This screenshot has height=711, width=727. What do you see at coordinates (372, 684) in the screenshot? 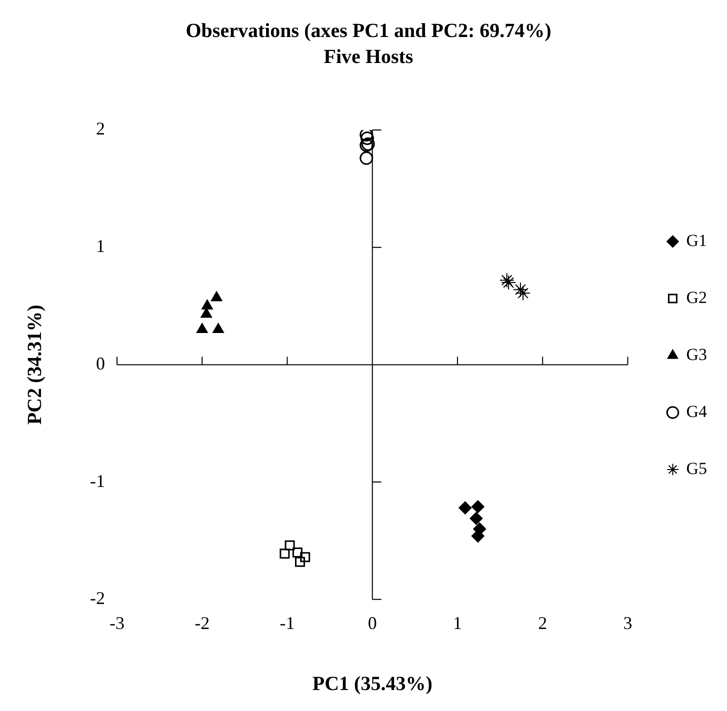
I see `x-axis-title: PC1 (35.43%)` at bounding box center [372, 684].